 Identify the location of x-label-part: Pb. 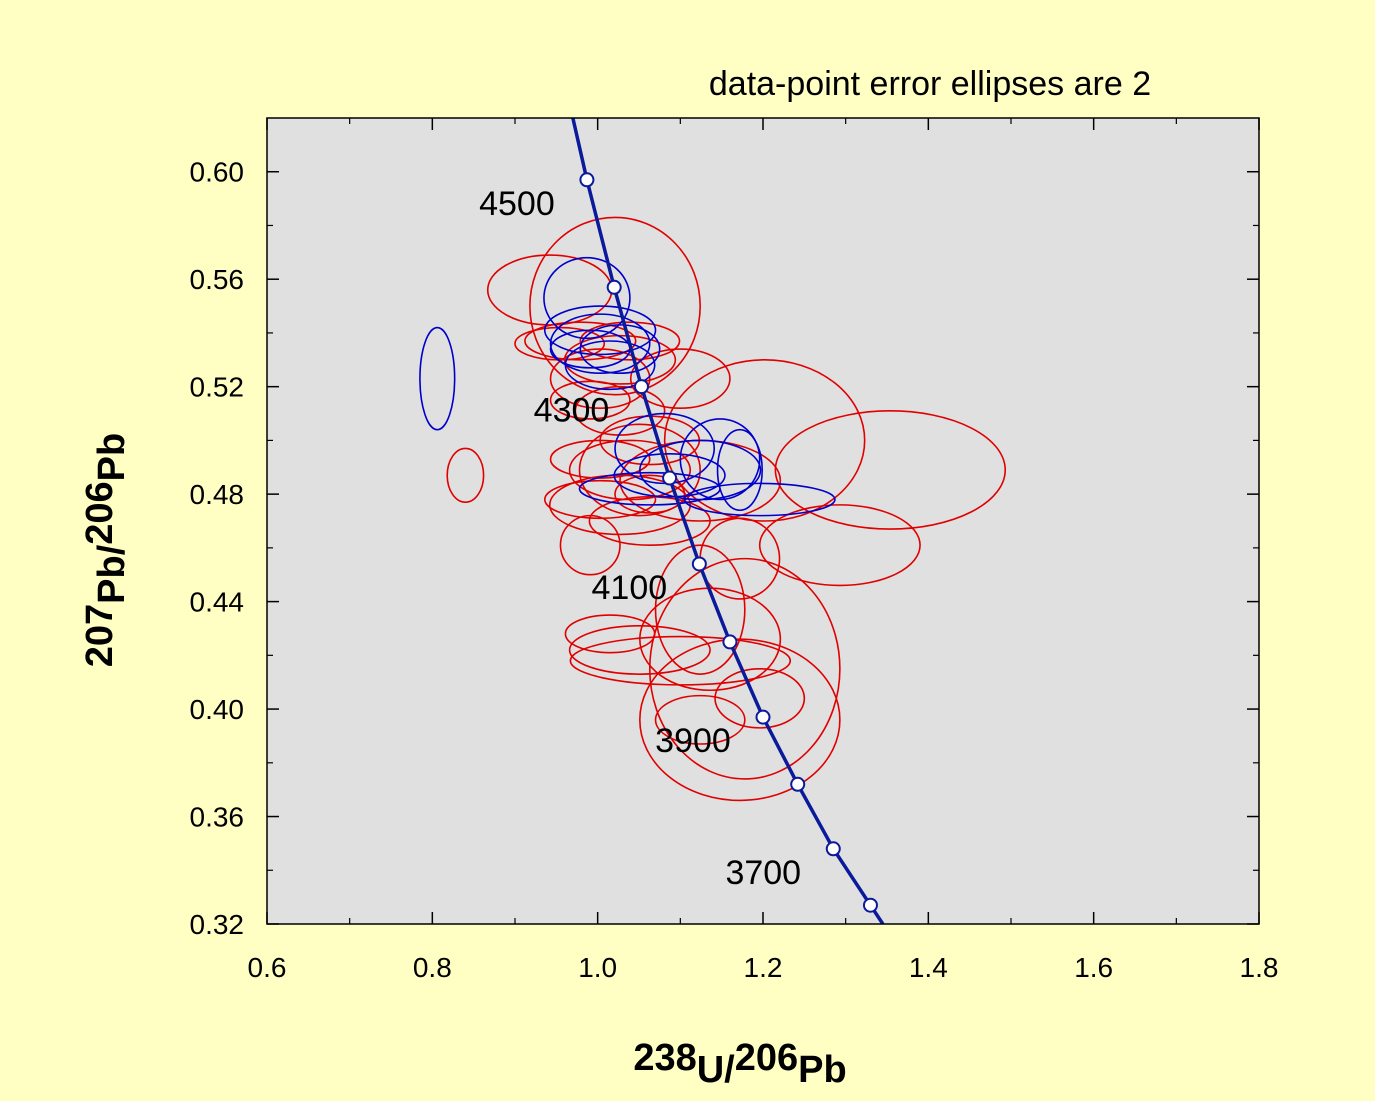
(822, 1070).